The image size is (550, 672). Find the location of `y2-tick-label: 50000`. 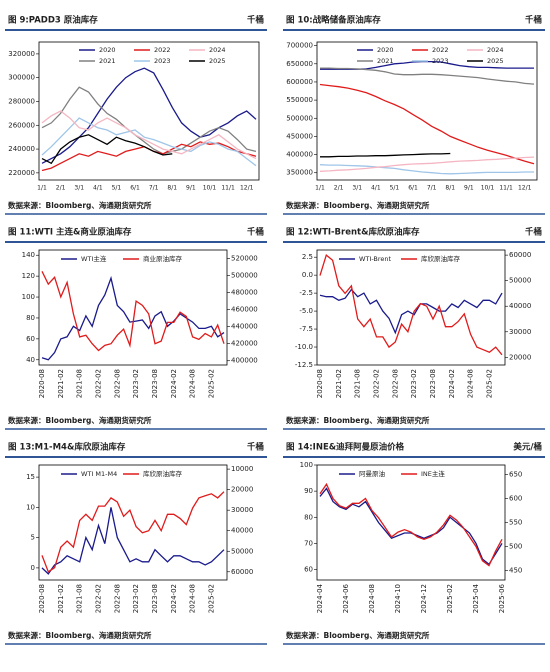

y2-tick-label: 50000 is located at coordinates (520, 281).